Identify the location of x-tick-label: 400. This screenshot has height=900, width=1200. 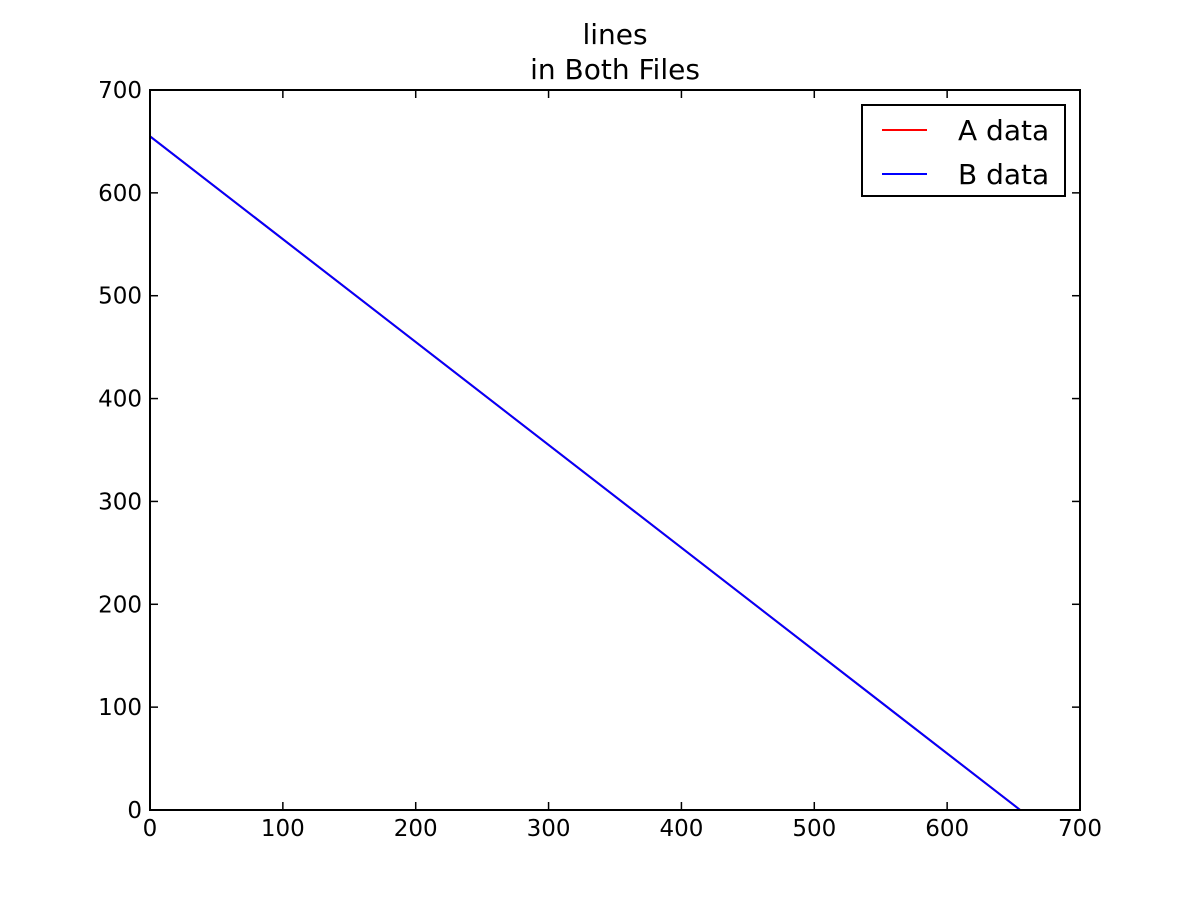
(681, 829).